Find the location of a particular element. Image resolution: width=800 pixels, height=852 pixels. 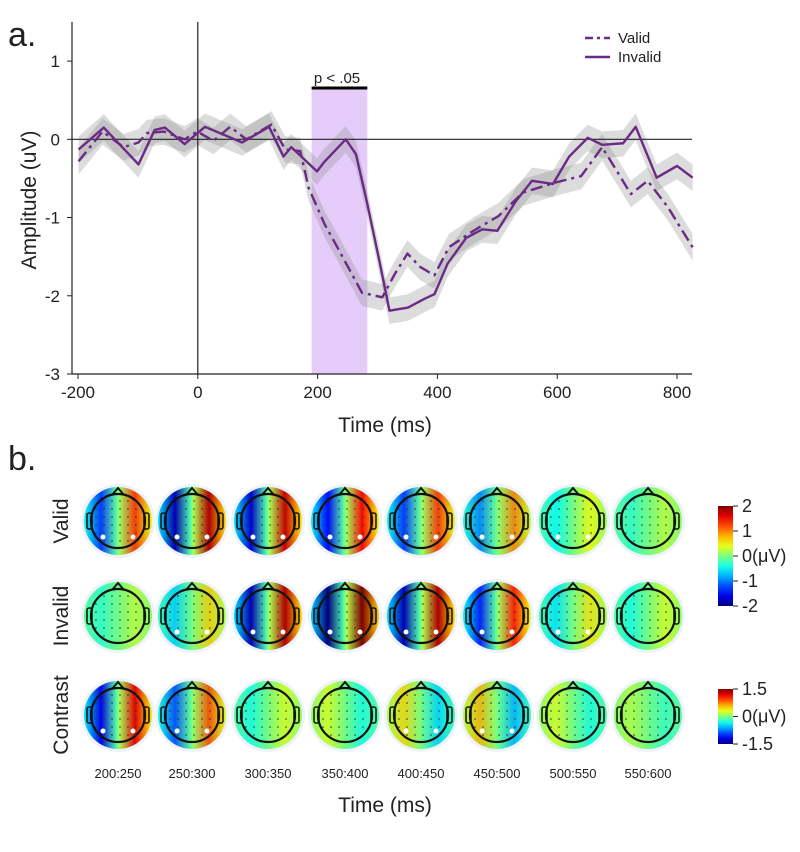

panel-b-label: b. is located at coordinates (22, 459).